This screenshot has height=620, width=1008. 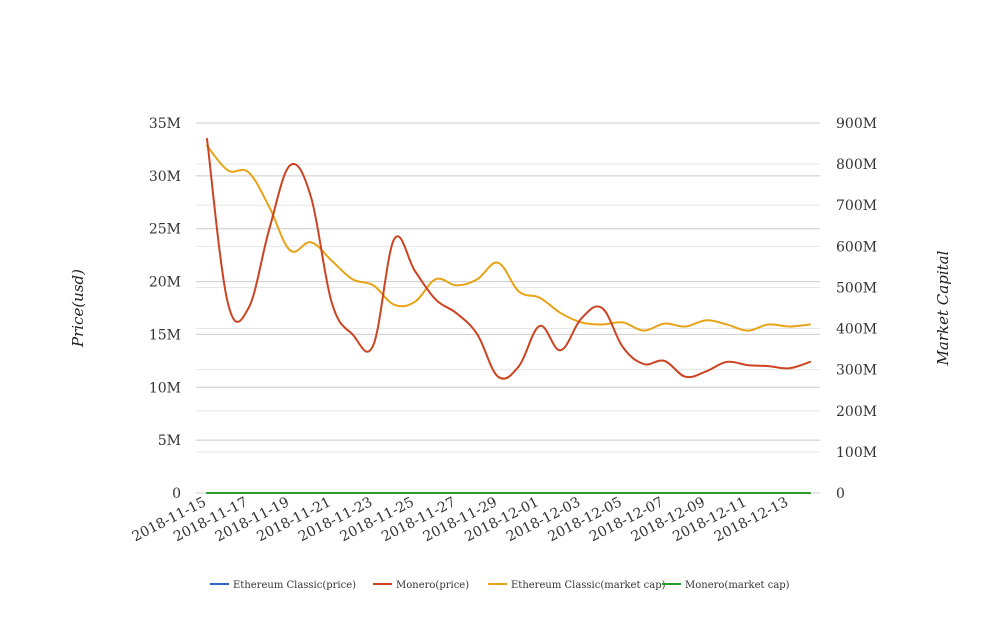 What do you see at coordinates (856, 412) in the screenshot?
I see `y2-tick-label: 200M` at bounding box center [856, 412].